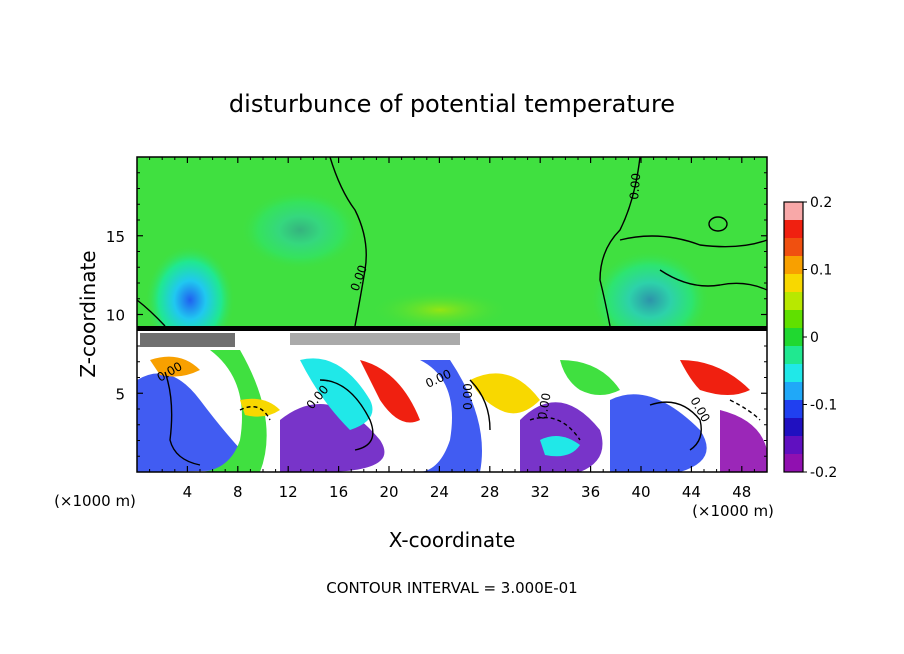 The width and height of the screenshot is (904, 654). What do you see at coordinates (489, 492) in the screenshot?
I see `x-tick-label: 28` at bounding box center [489, 492].